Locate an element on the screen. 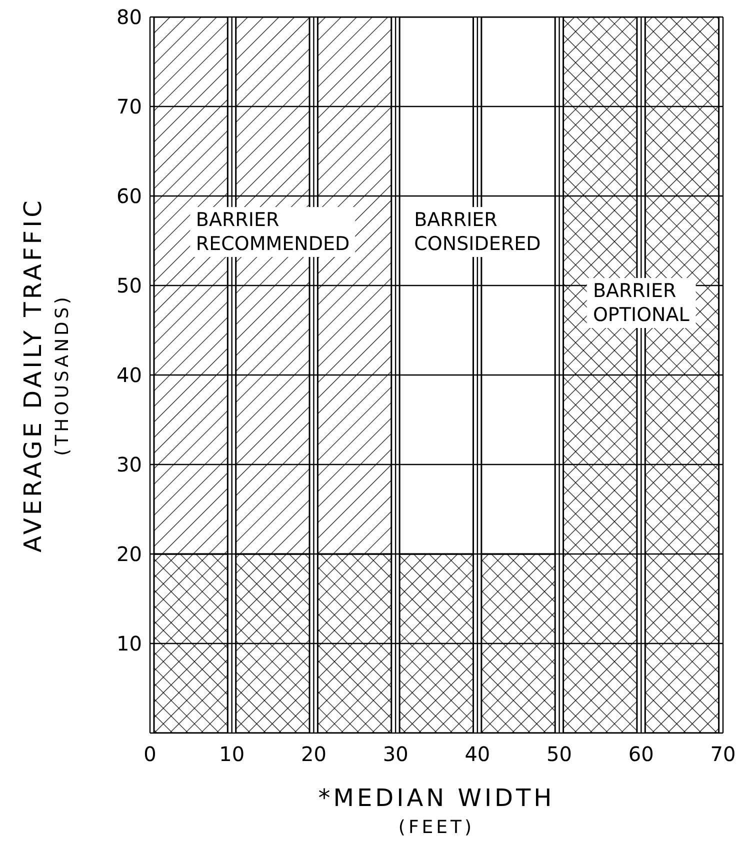  x-tick-label: 70 is located at coordinates (723, 754).